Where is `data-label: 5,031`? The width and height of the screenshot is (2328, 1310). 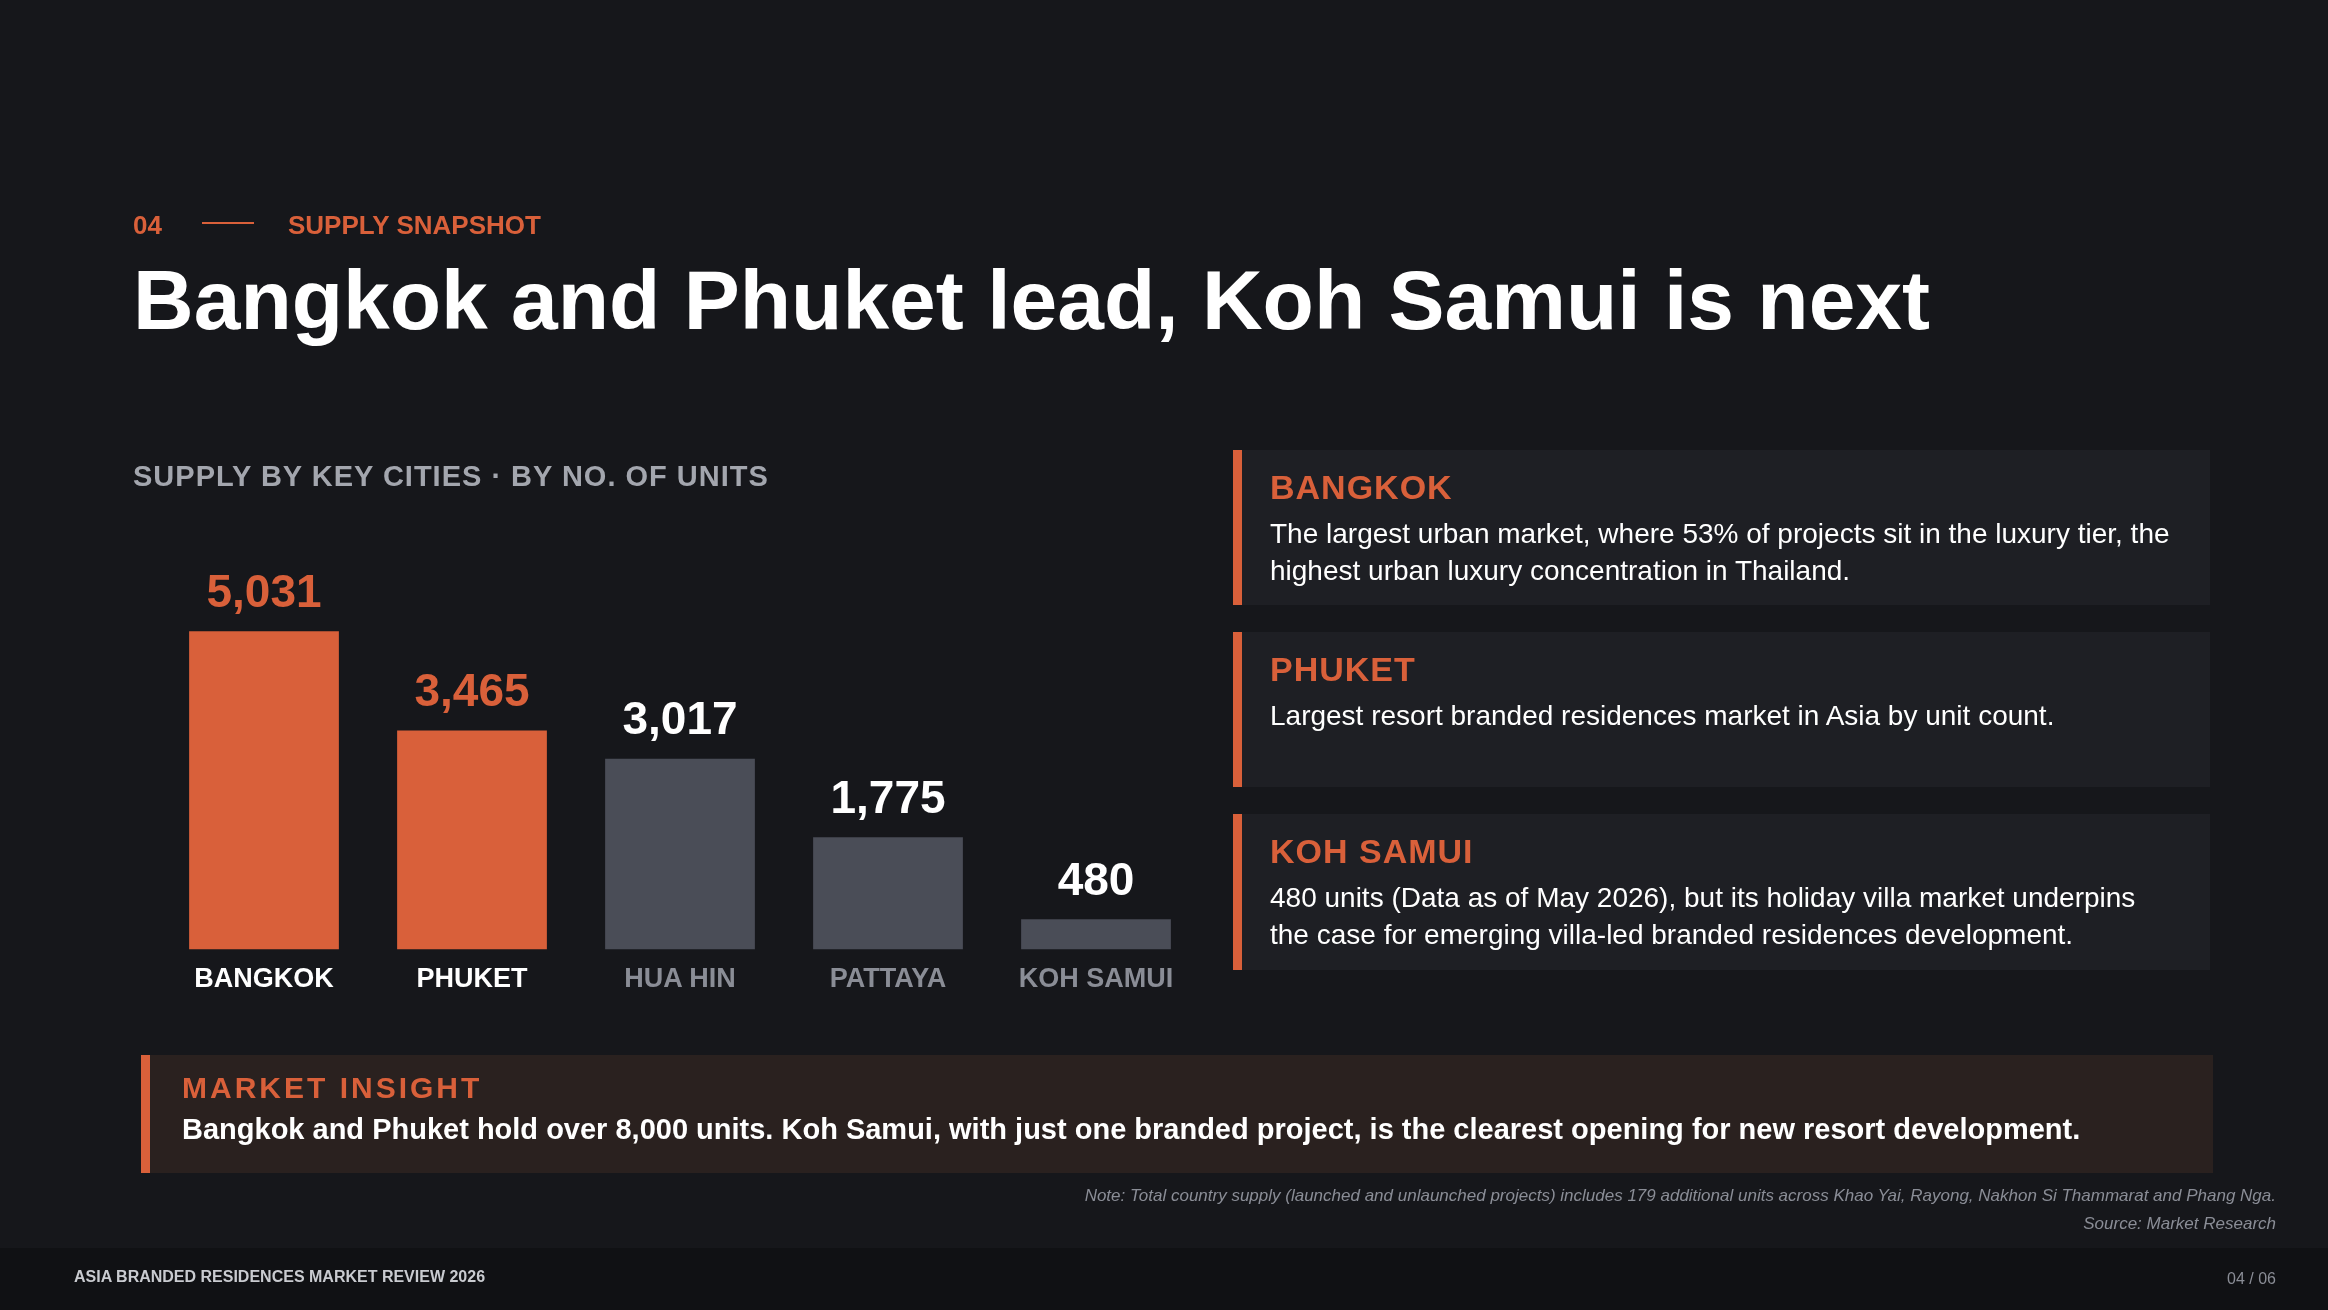
data-label: 5,031 is located at coordinates (264, 590).